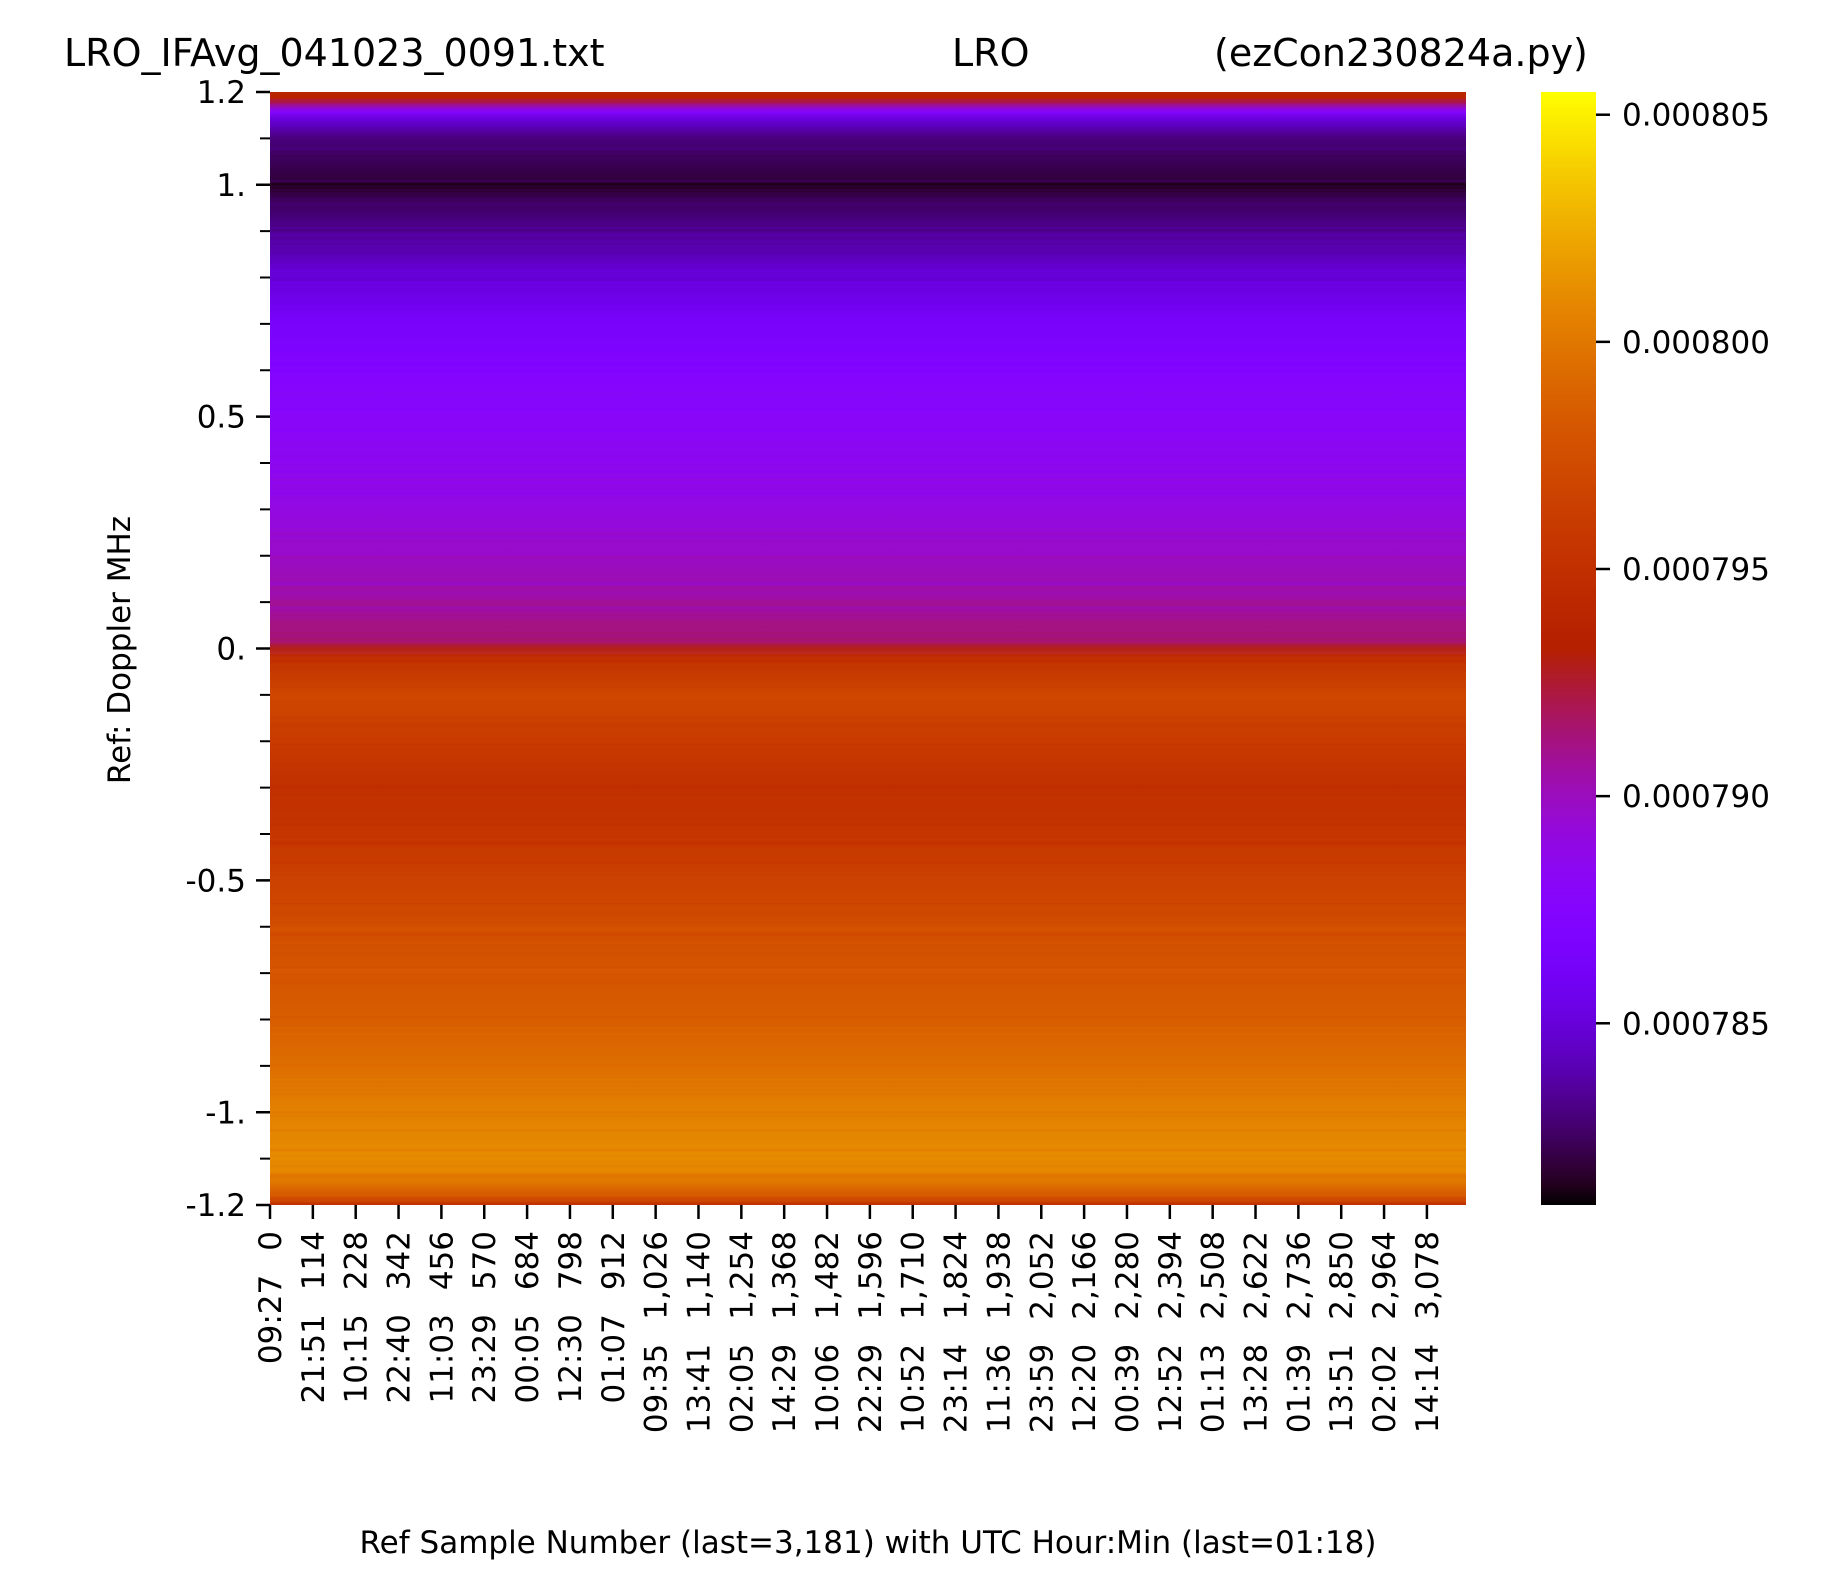 This screenshot has height=1585, width=1847. I want to click on x-tick-sample: 570, so click(485, 1260).